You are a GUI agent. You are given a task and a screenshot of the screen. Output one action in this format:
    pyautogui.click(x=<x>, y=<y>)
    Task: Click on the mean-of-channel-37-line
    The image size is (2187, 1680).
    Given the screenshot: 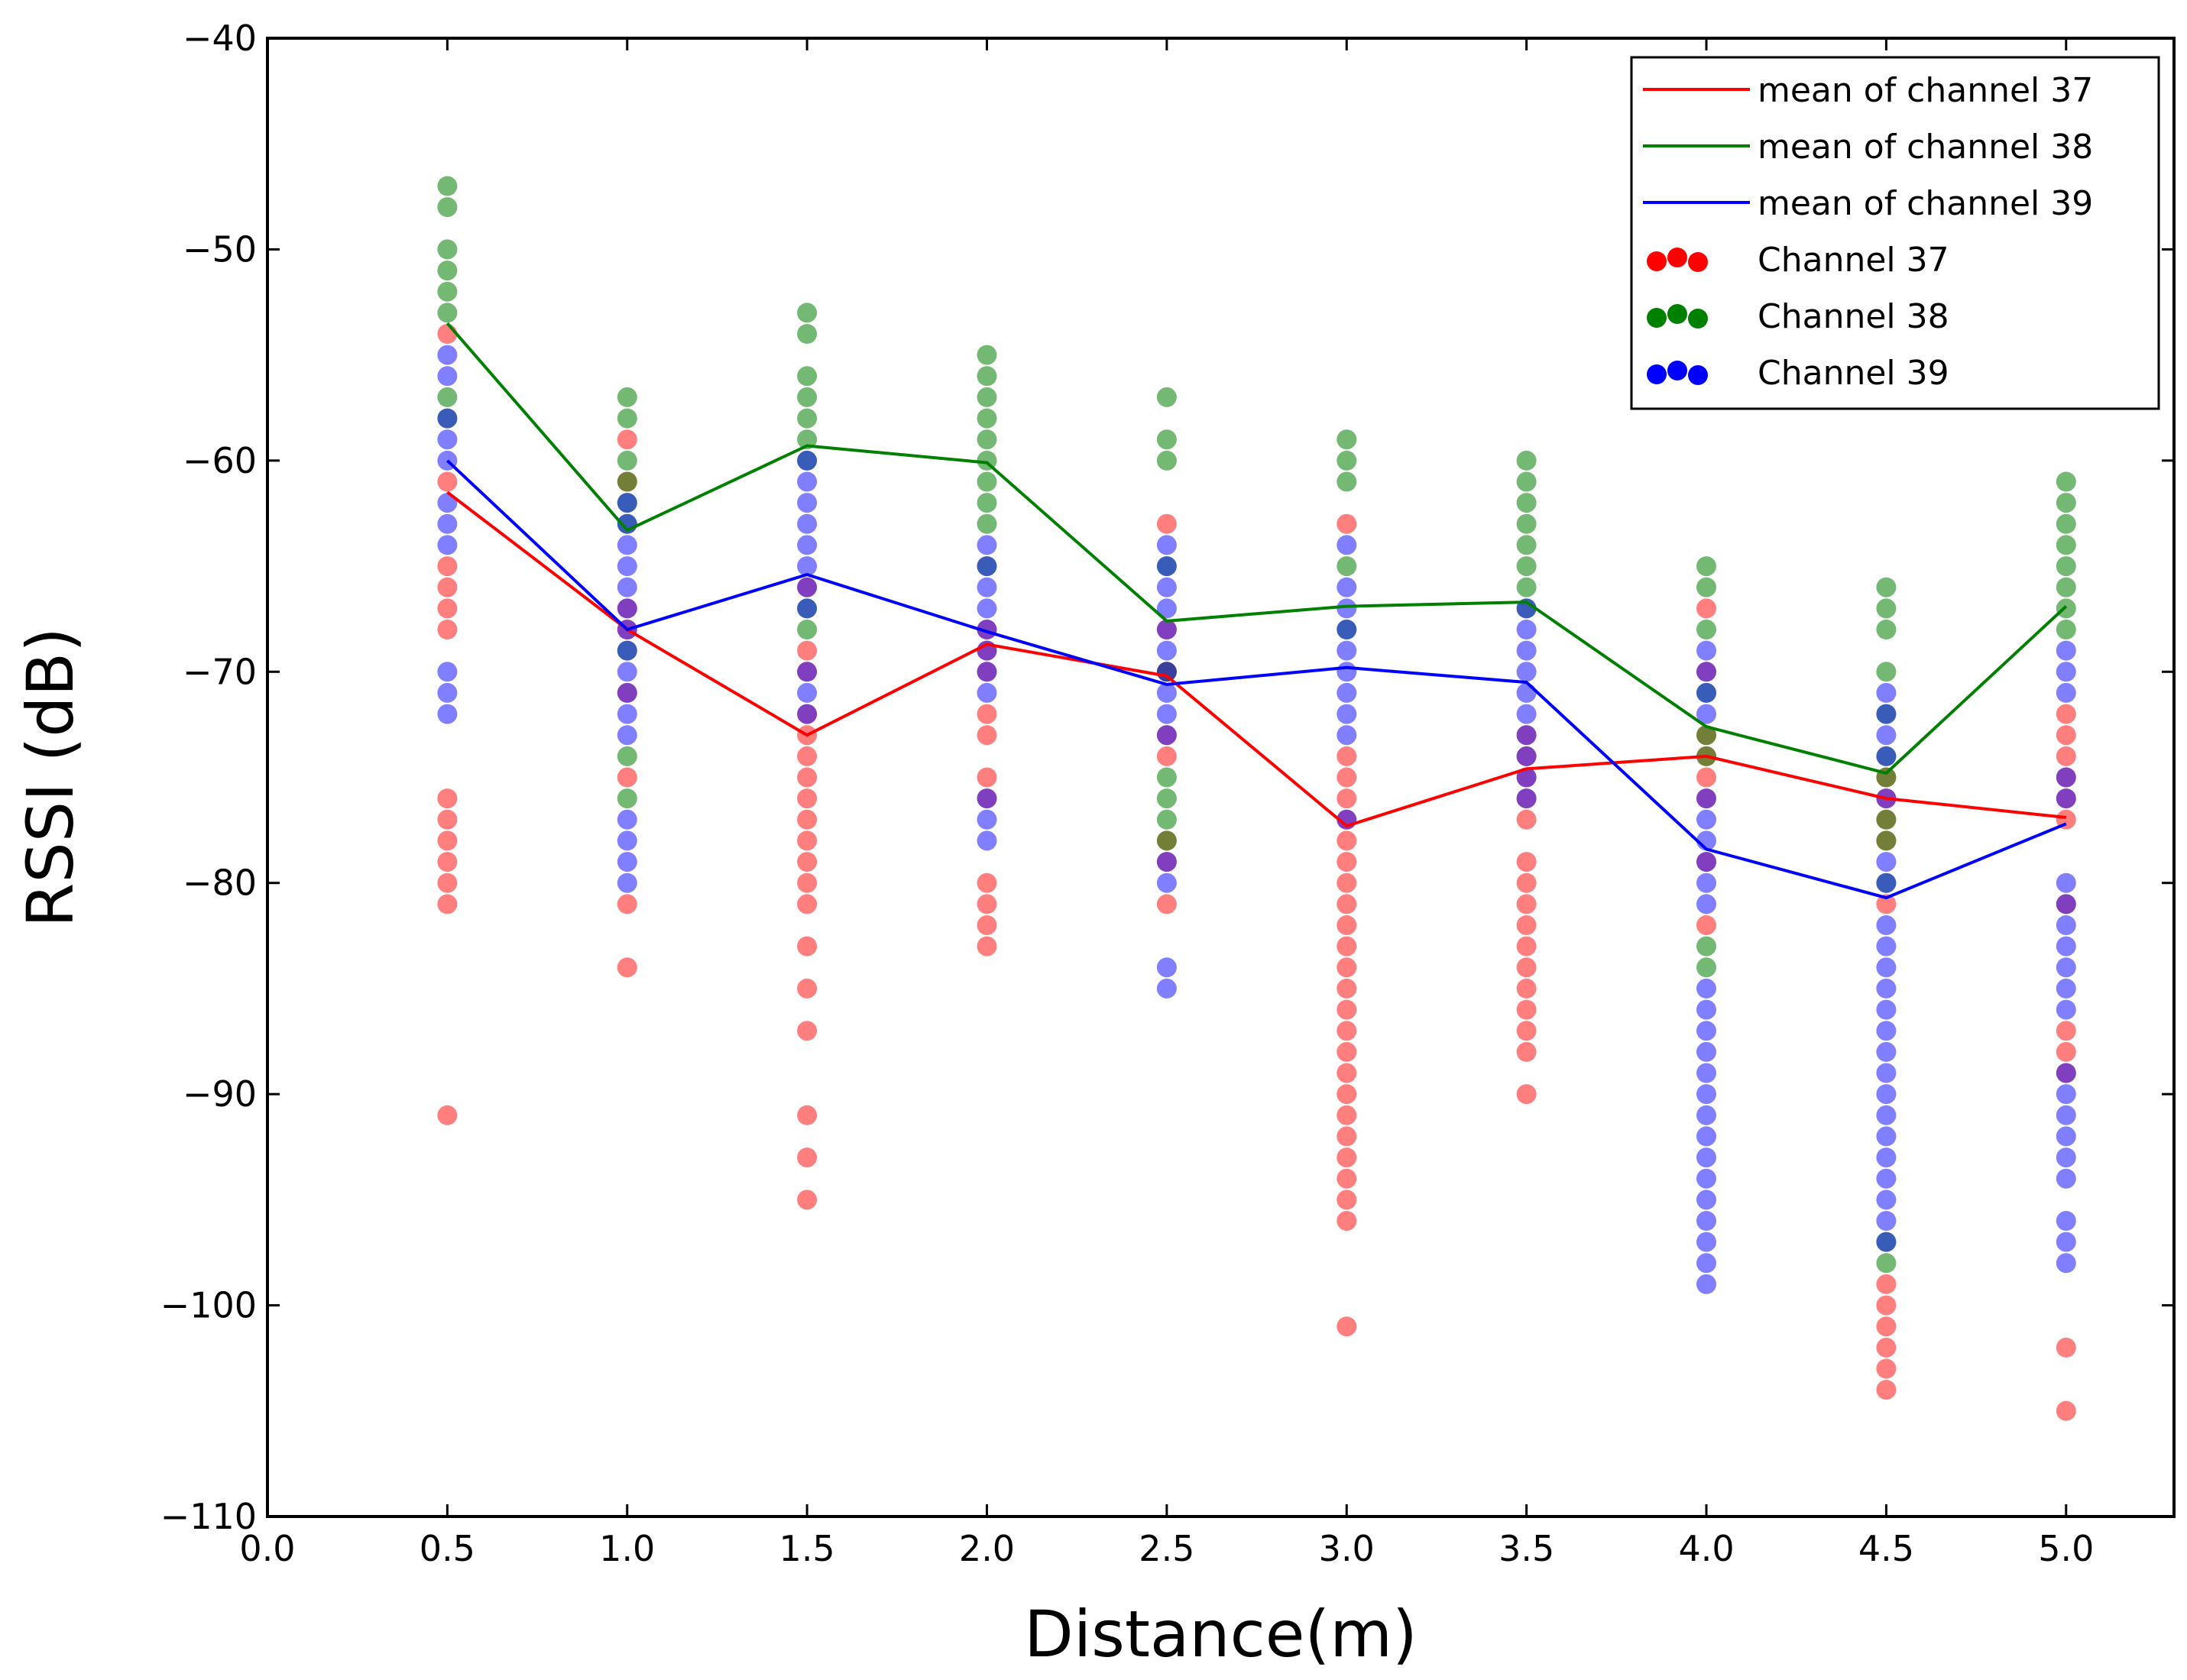 What is the action you would take?
    pyautogui.click(x=1257, y=659)
    